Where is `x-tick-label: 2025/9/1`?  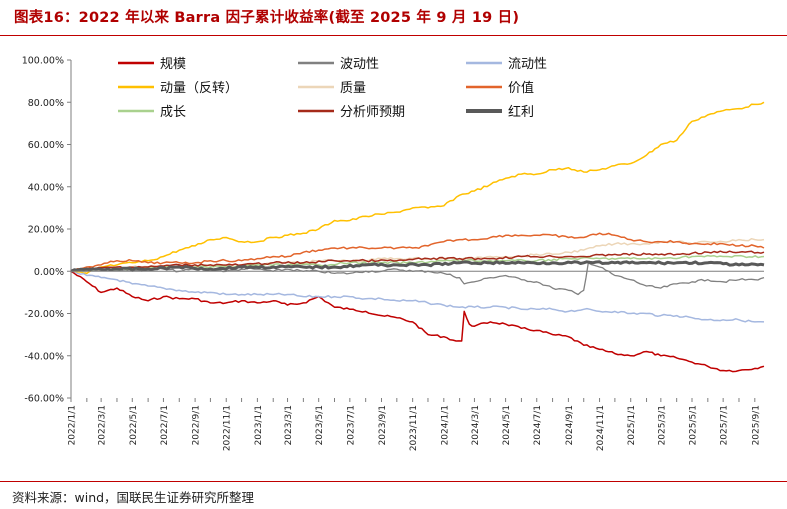 x-tick-label: 2025/9/1 is located at coordinates (756, 425).